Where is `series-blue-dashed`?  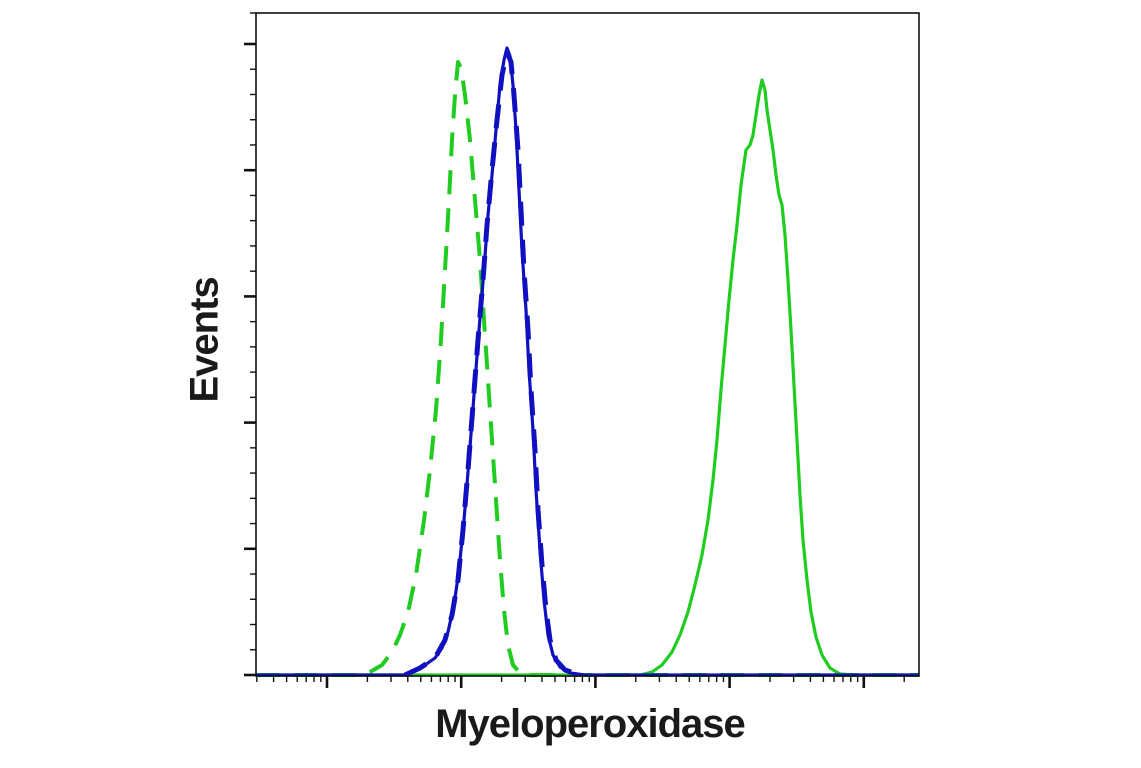
series-blue-dashed is located at coordinates (492, 363).